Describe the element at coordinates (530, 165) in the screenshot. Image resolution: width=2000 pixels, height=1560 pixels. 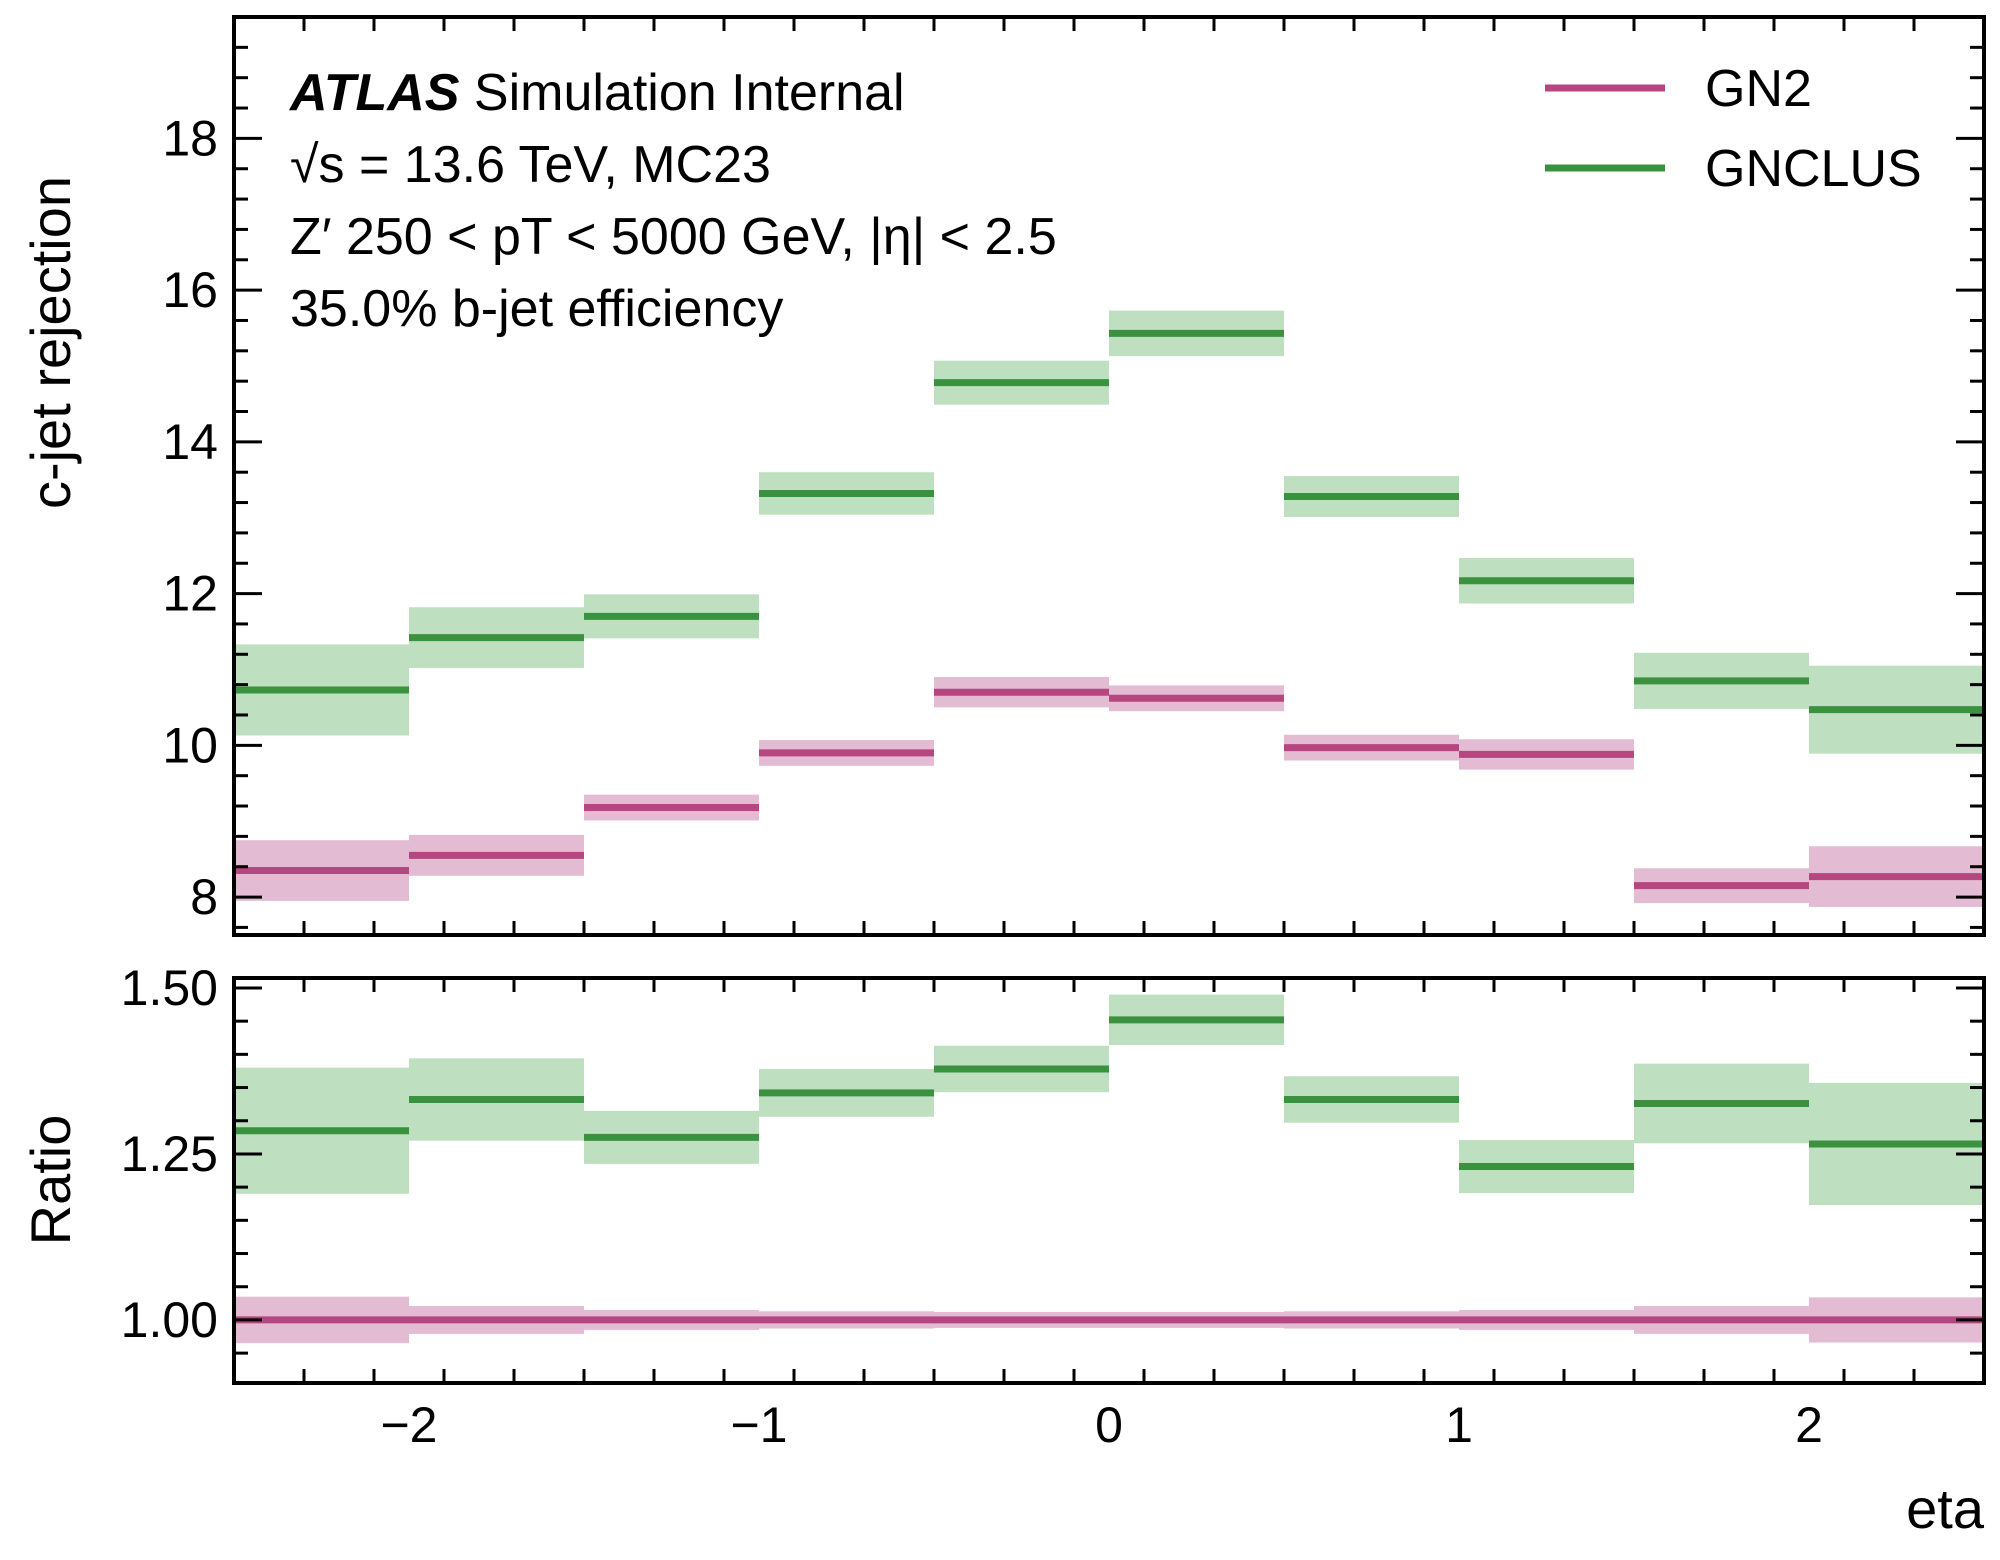
I see `energy-label: √s = 13.6 TeV, MC23` at that location.